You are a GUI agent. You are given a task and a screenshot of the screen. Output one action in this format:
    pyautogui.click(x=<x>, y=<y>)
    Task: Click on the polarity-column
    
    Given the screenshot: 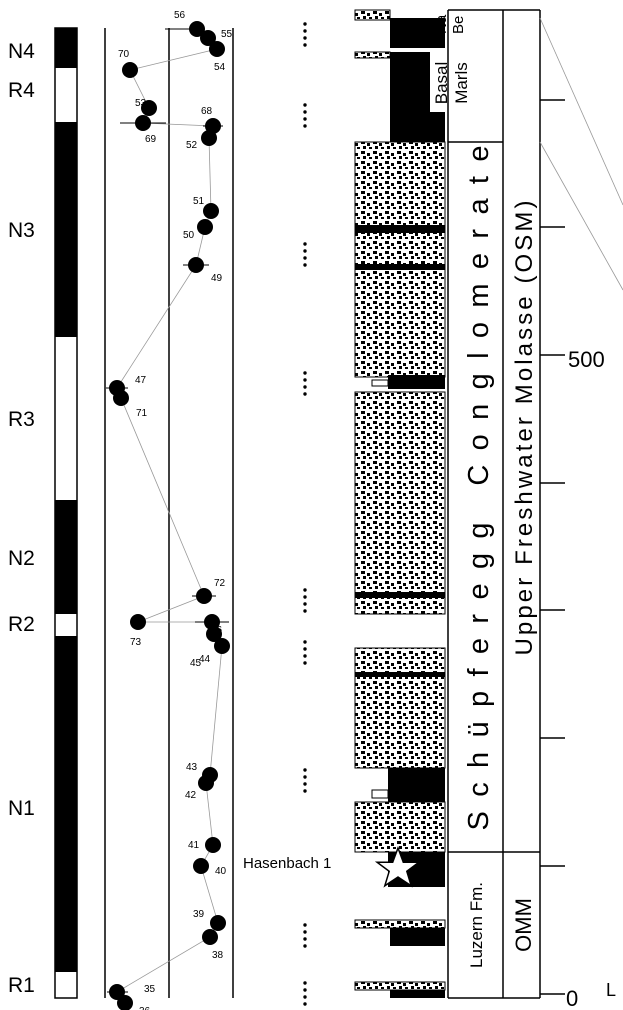 What is the action you would take?
    pyautogui.click(x=66, y=513)
    